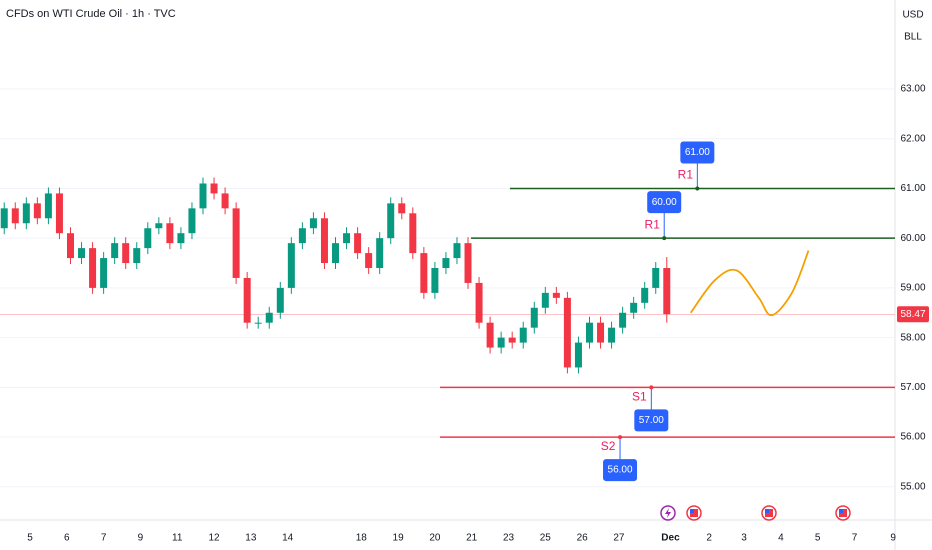 The width and height of the screenshot is (932, 550). What do you see at coordinates (749, 283) in the screenshot?
I see `projection-line` at bounding box center [749, 283].